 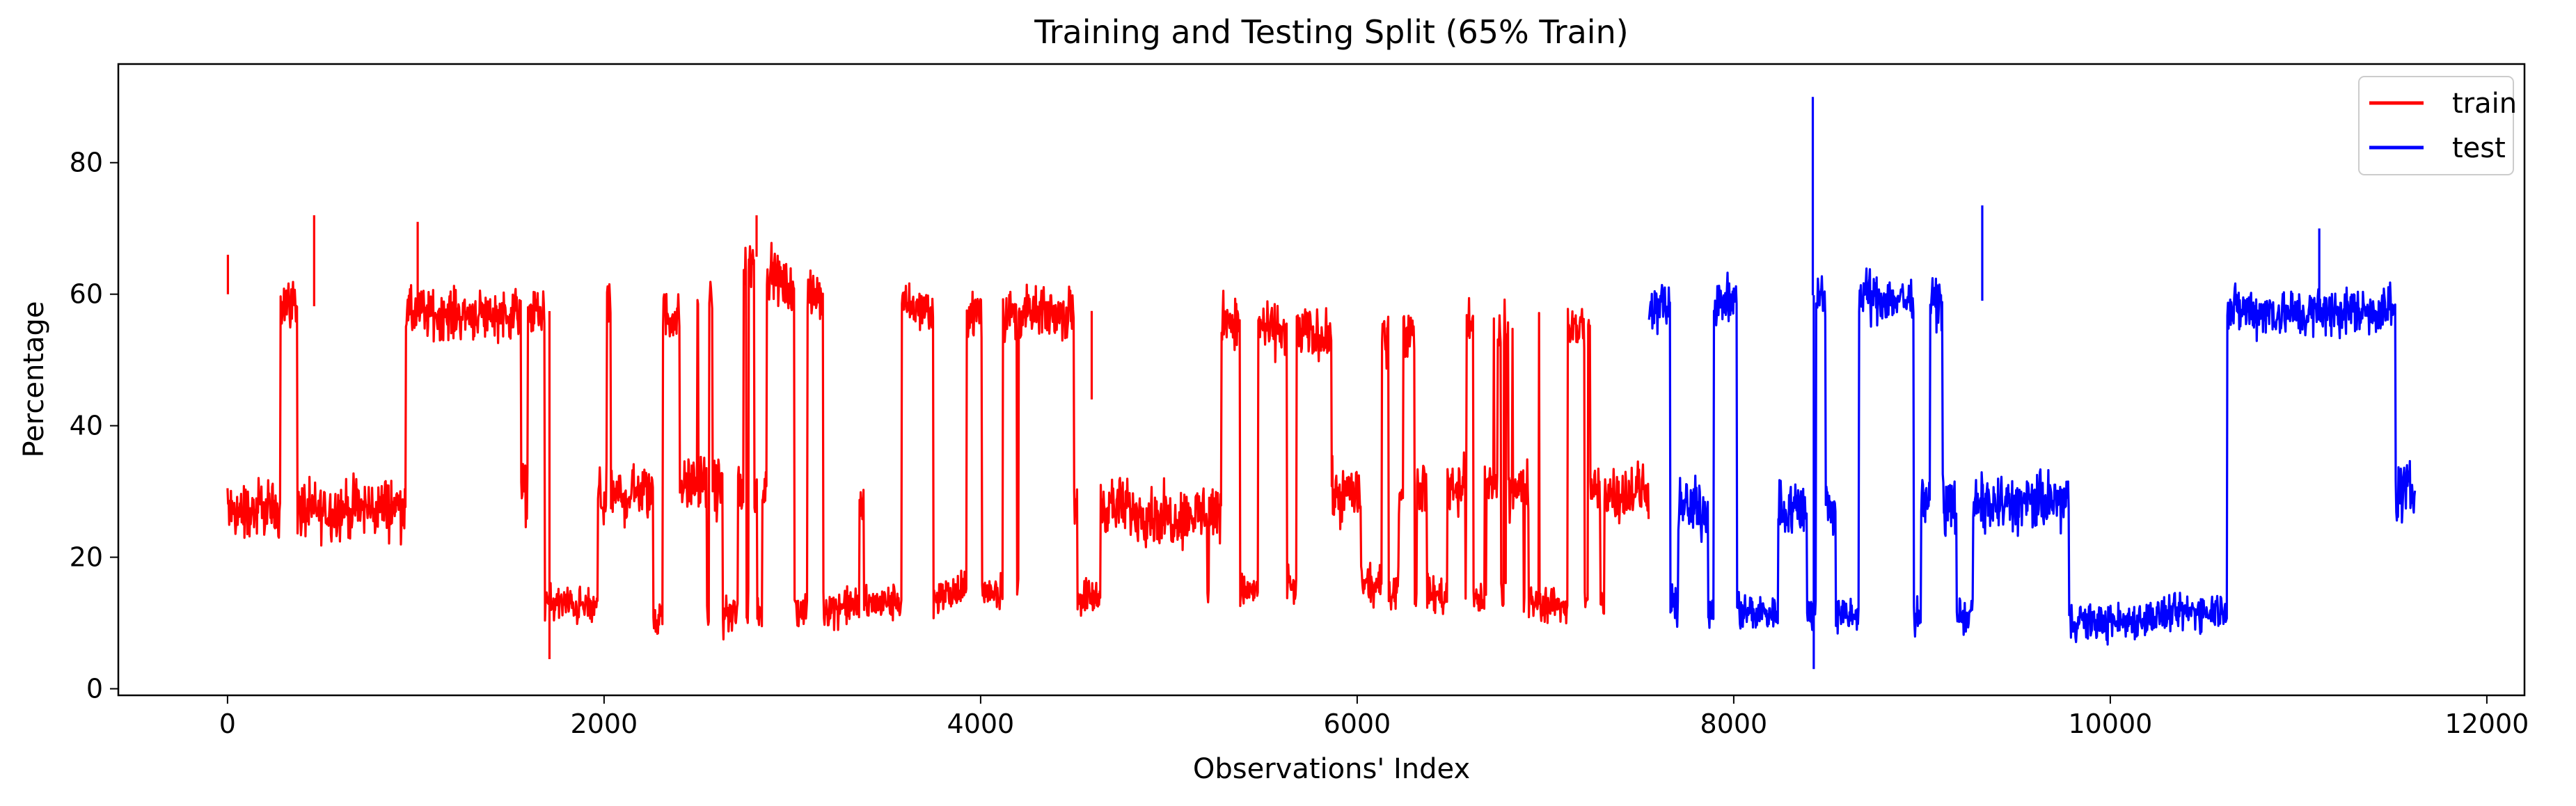 What do you see at coordinates (2479, 148) in the screenshot?
I see `legend-label-test: test` at bounding box center [2479, 148].